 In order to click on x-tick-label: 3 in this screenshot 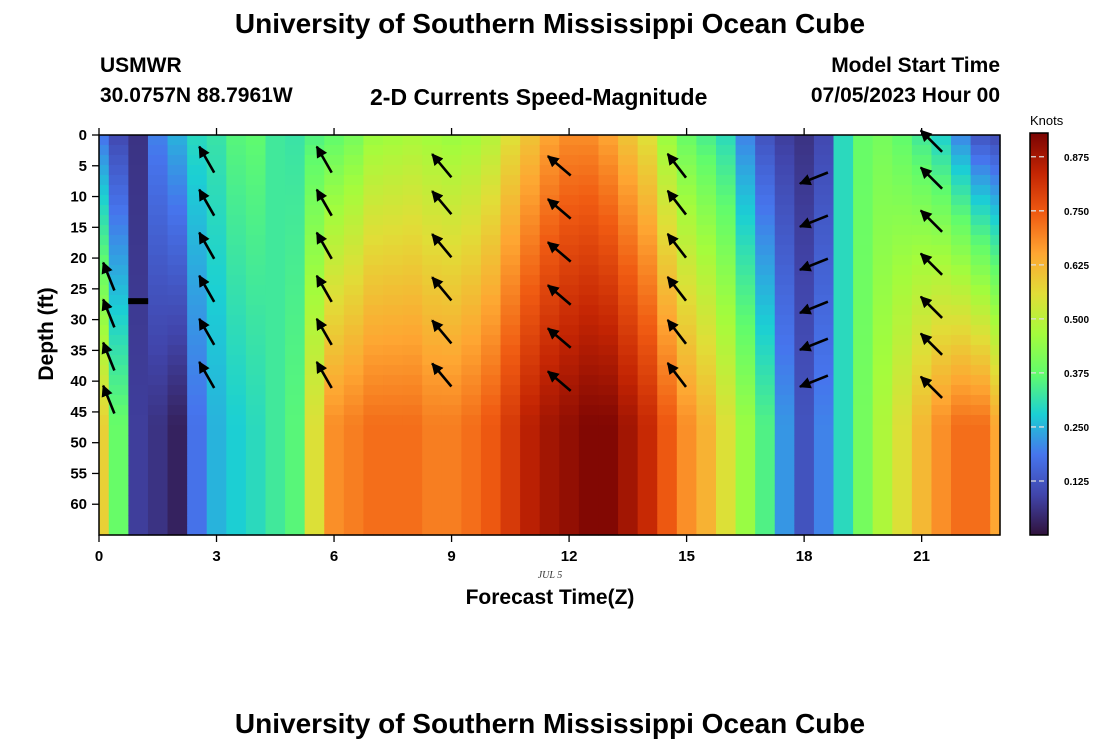, I will do `click(216, 556)`.